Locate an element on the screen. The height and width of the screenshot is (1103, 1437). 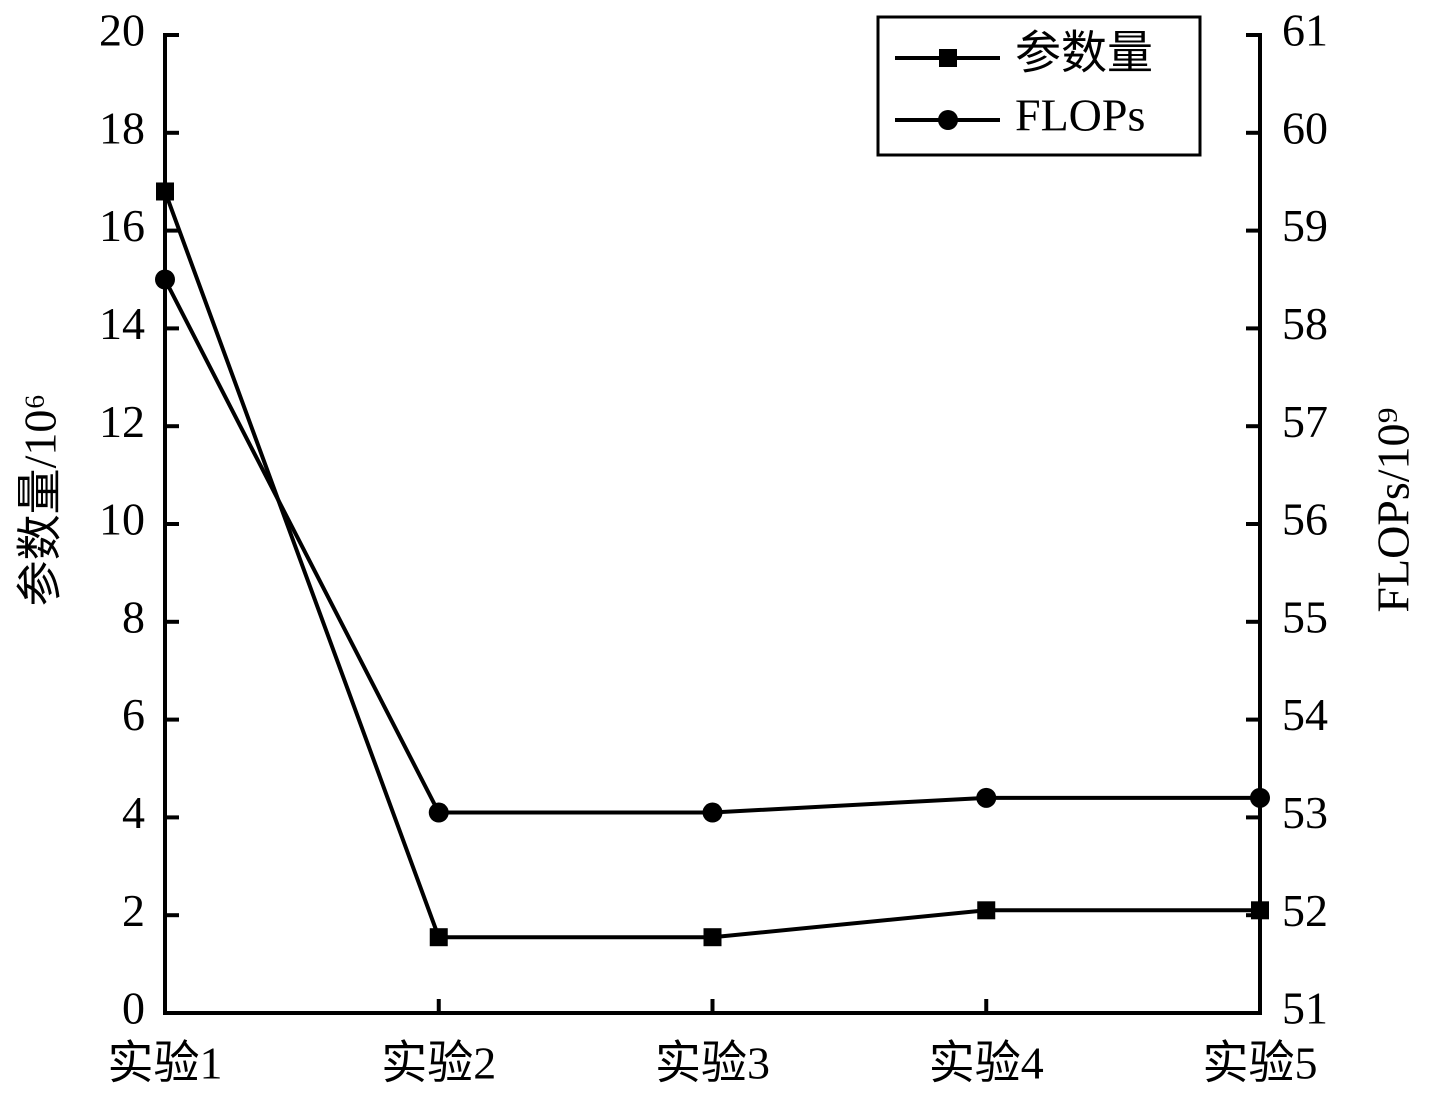
y-tick-label: 8 is located at coordinates (133, 616).